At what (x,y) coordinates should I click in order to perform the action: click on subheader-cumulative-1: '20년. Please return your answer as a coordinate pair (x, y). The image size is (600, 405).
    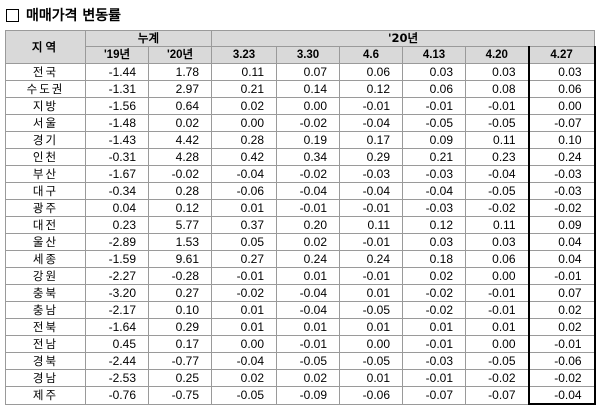
    Looking at the image, I should click on (180, 55).